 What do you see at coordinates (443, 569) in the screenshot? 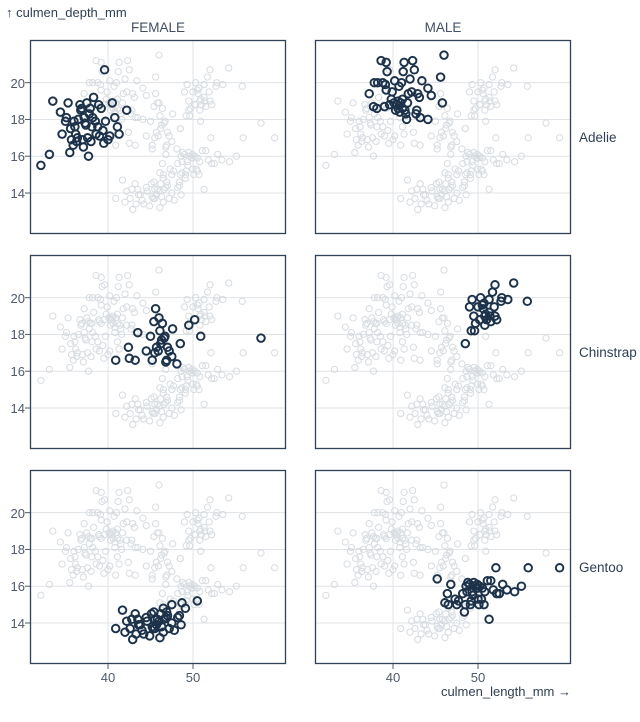
I see `scatter-plot-gentoo-male` at bounding box center [443, 569].